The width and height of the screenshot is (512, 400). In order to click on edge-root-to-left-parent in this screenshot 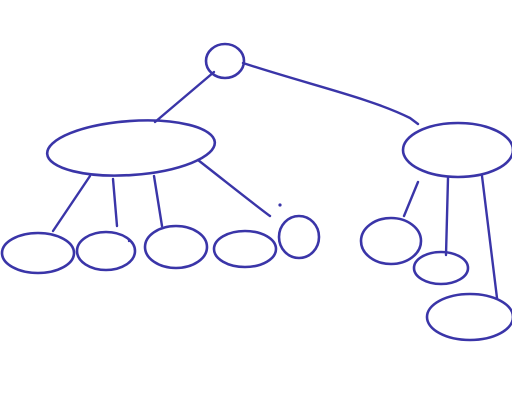, I will do `click(184, 97)`.